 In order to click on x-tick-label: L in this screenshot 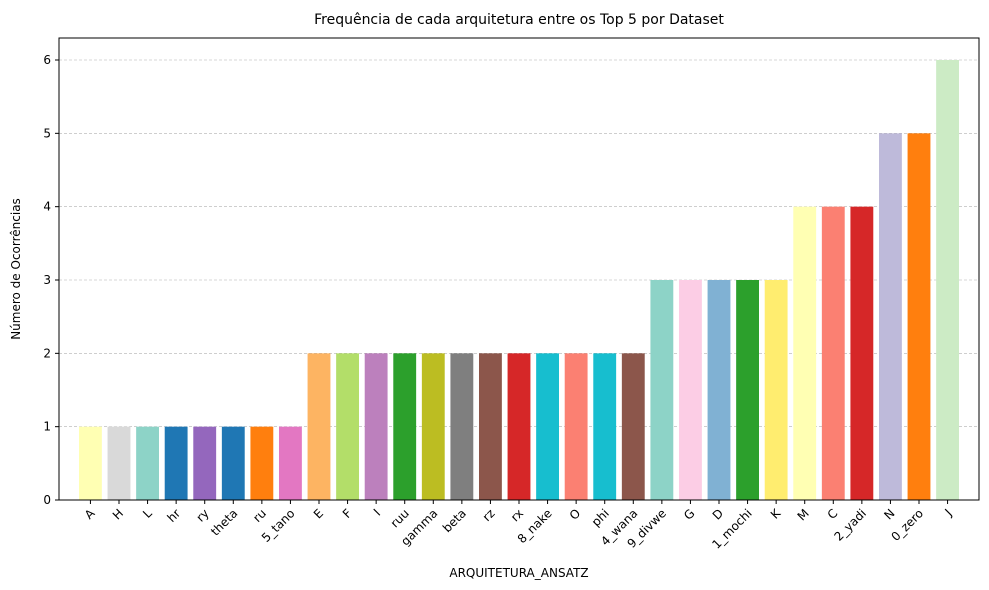, I will do `click(147, 513)`.